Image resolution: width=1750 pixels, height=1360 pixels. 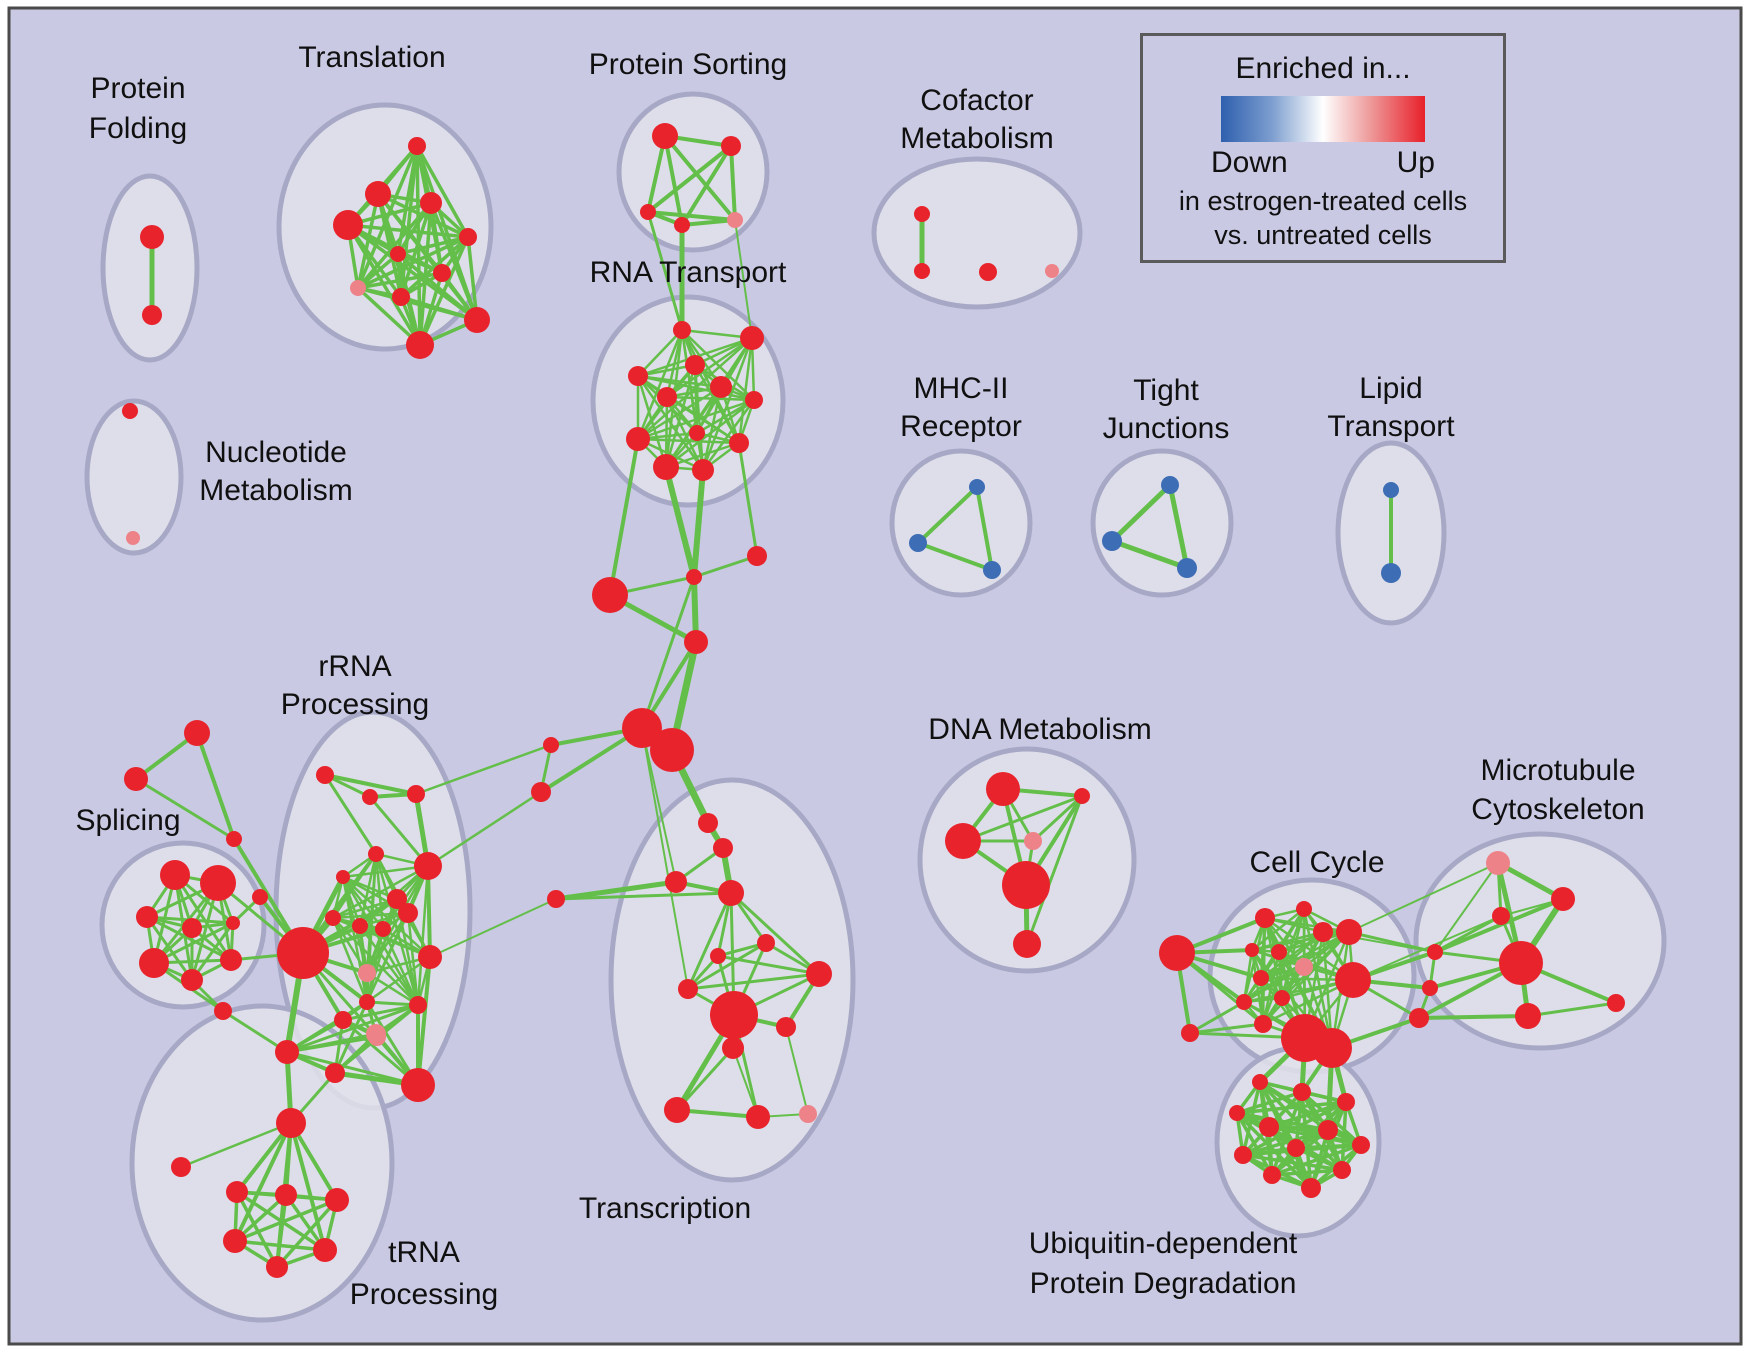 What do you see at coordinates (988, 272) in the screenshot?
I see `node-cf2` at bounding box center [988, 272].